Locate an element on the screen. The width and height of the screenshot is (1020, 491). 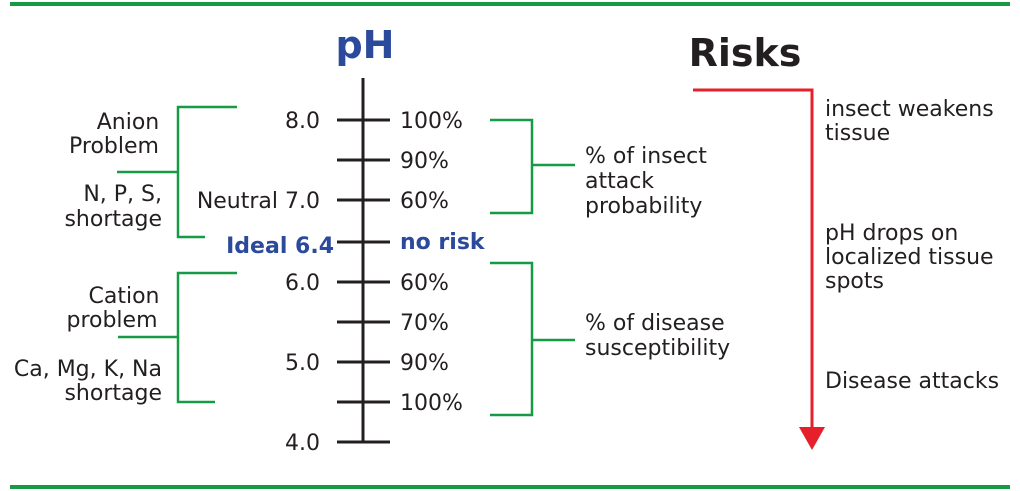
cation-shortage-label: shortage is located at coordinates (113, 393).